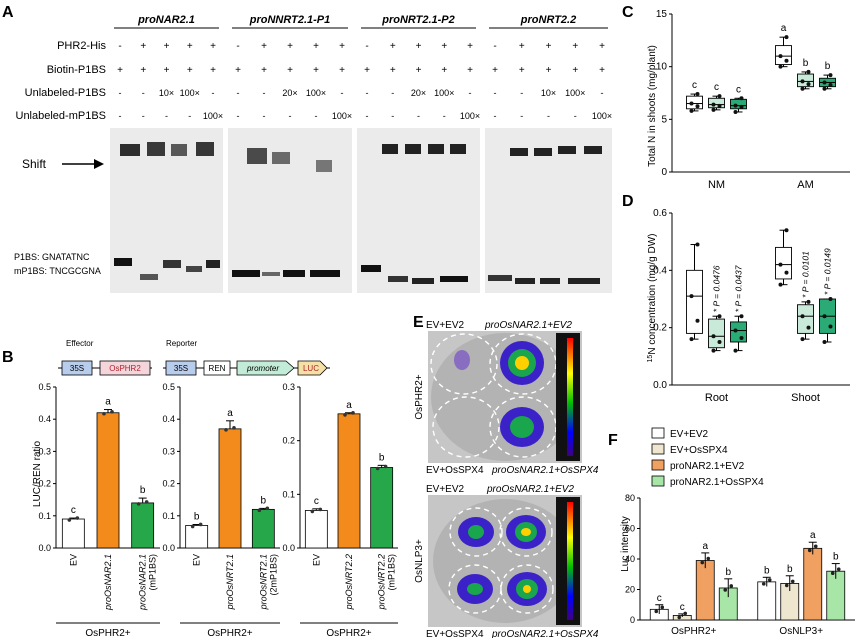 The height and width of the screenshot is (638, 865). I want to click on lane-unlabeled: 100×, so click(316, 93).